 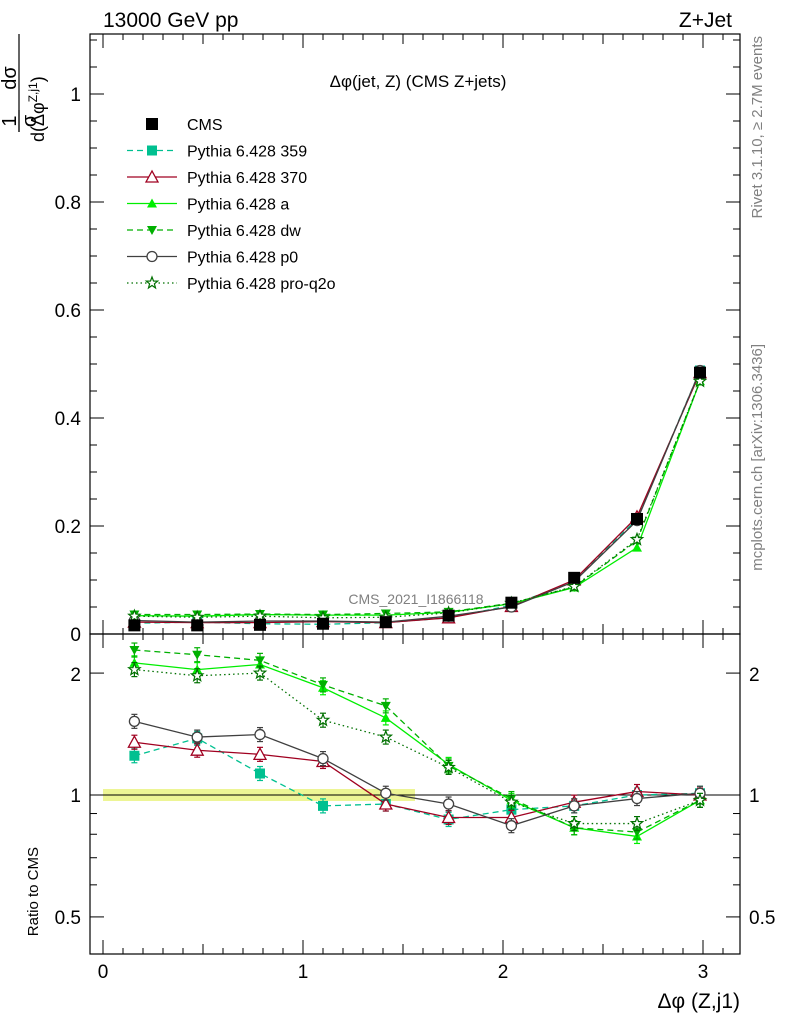 I want to click on ylabel-den: d(ΔφZ,j1), so click(x=37, y=109).